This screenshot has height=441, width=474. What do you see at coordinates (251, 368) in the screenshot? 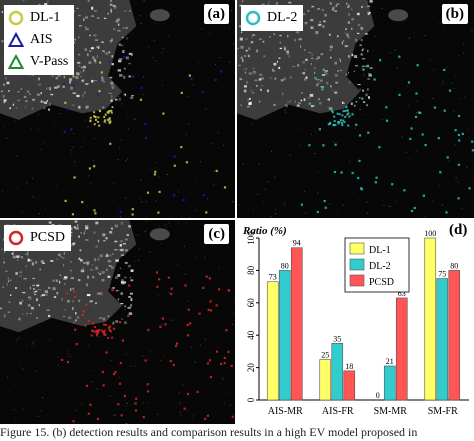
I see `y-tick-label: 20` at bounding box center [251, 368].